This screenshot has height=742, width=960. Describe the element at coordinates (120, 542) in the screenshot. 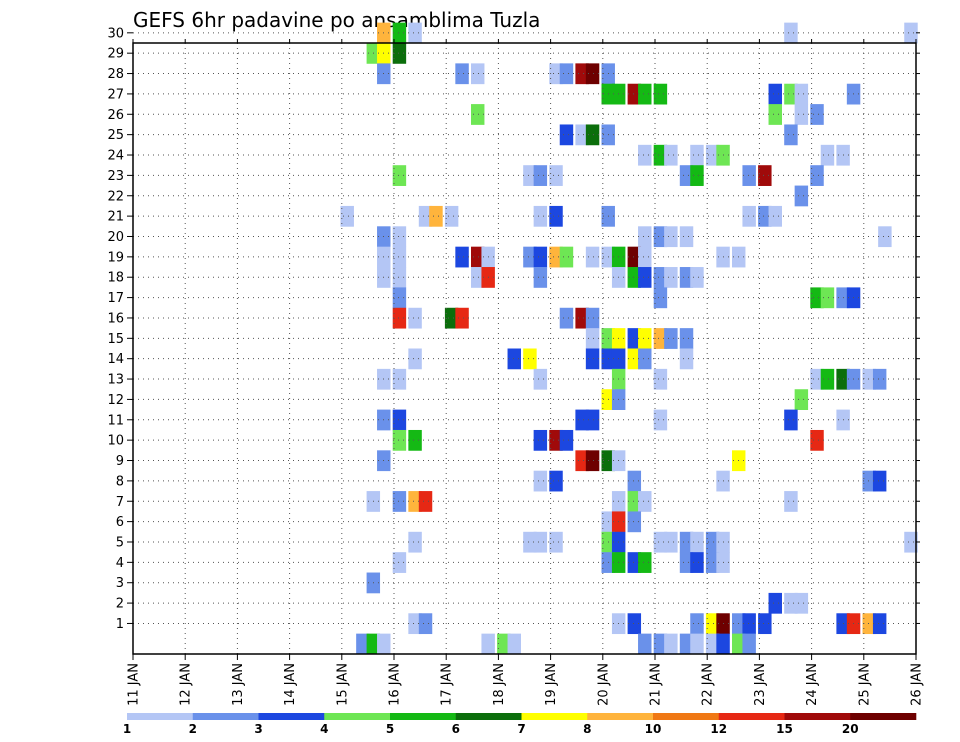

I see `y-tick-label: 5` at that location.